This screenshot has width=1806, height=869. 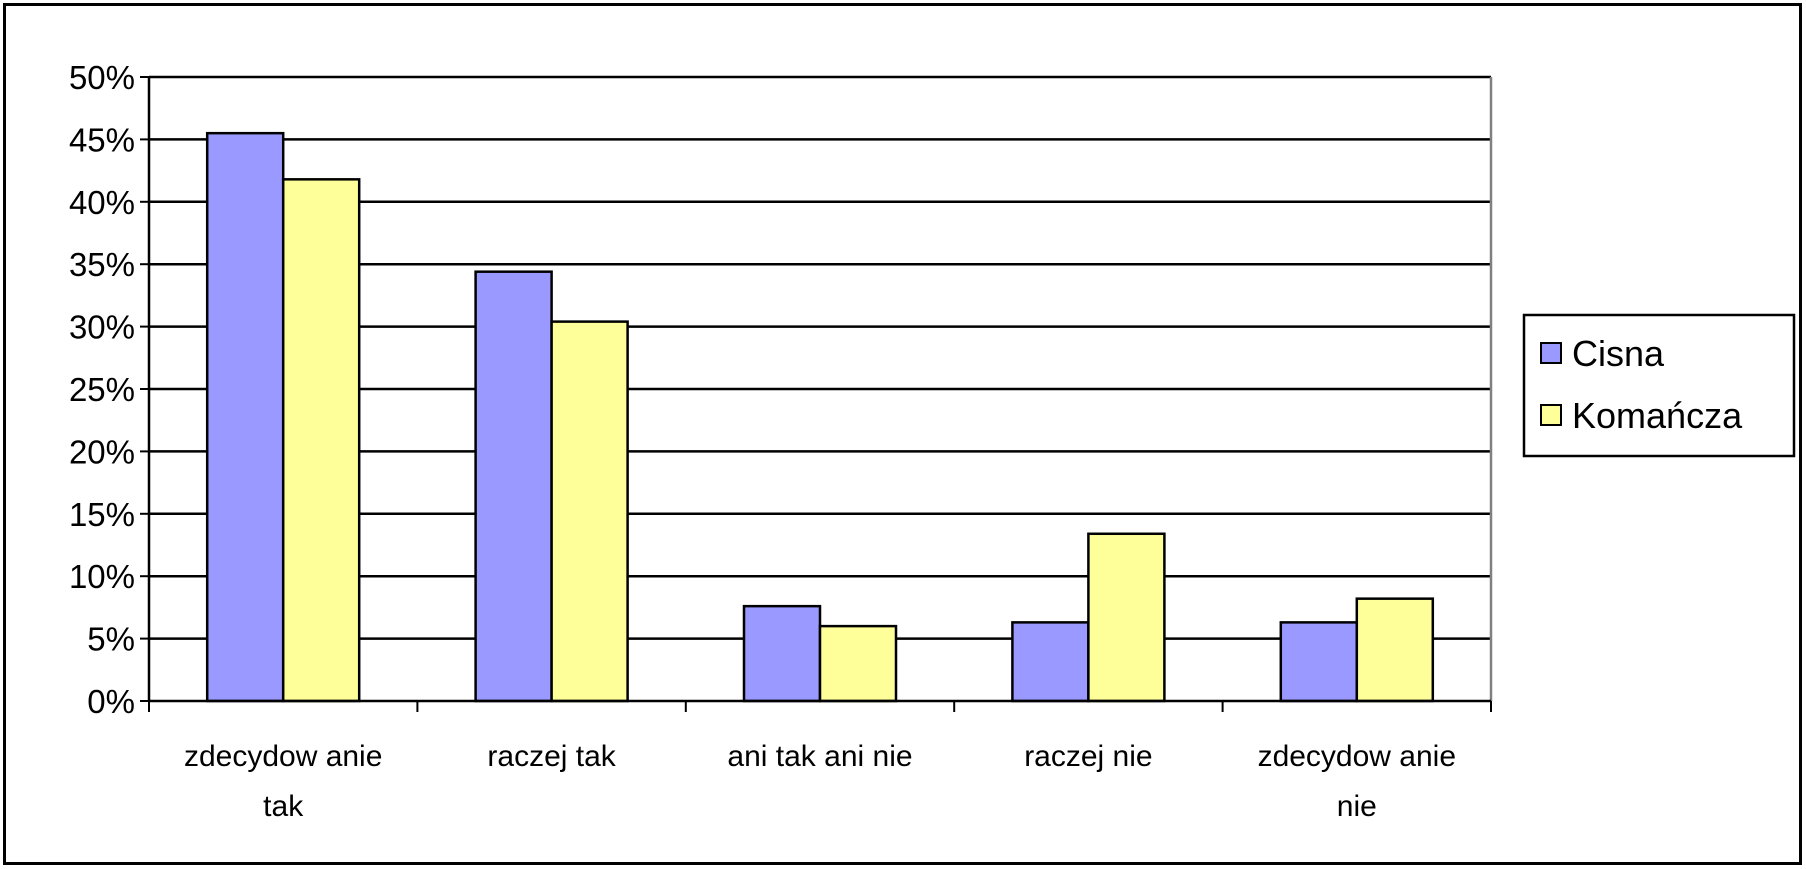 What do you see at coordinates (1618, 353) in the screenshot?
I see `legend-label-cisna: Cisna` at bounding box center [1618, 353].